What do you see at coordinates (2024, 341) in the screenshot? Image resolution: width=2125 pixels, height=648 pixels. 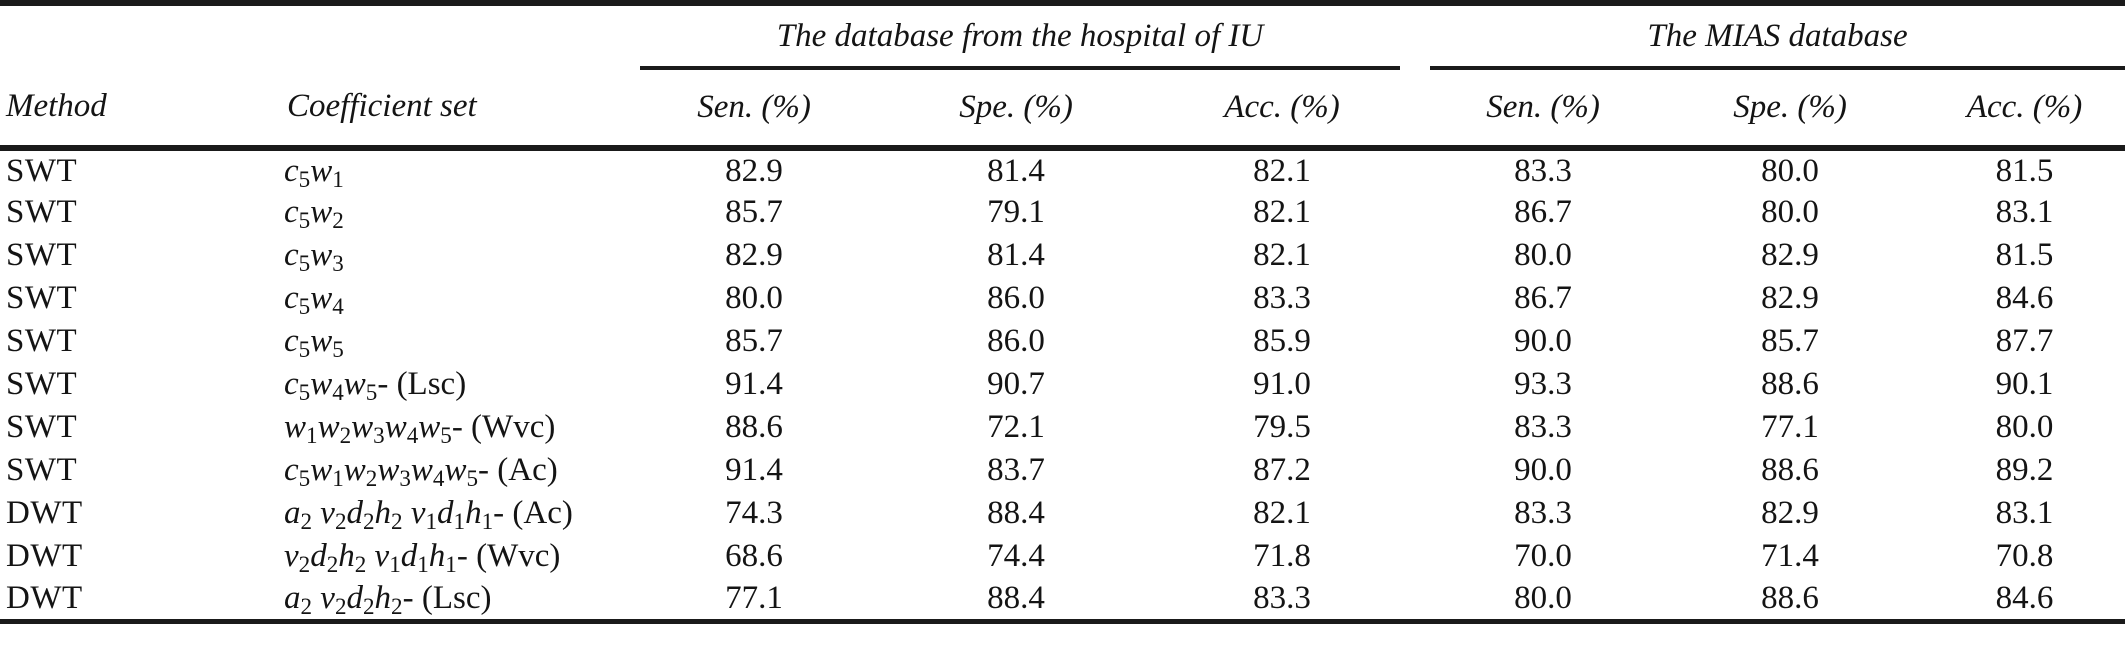 I see `mias-acc-cell: 87.7` at bounding box center [2024, 341].